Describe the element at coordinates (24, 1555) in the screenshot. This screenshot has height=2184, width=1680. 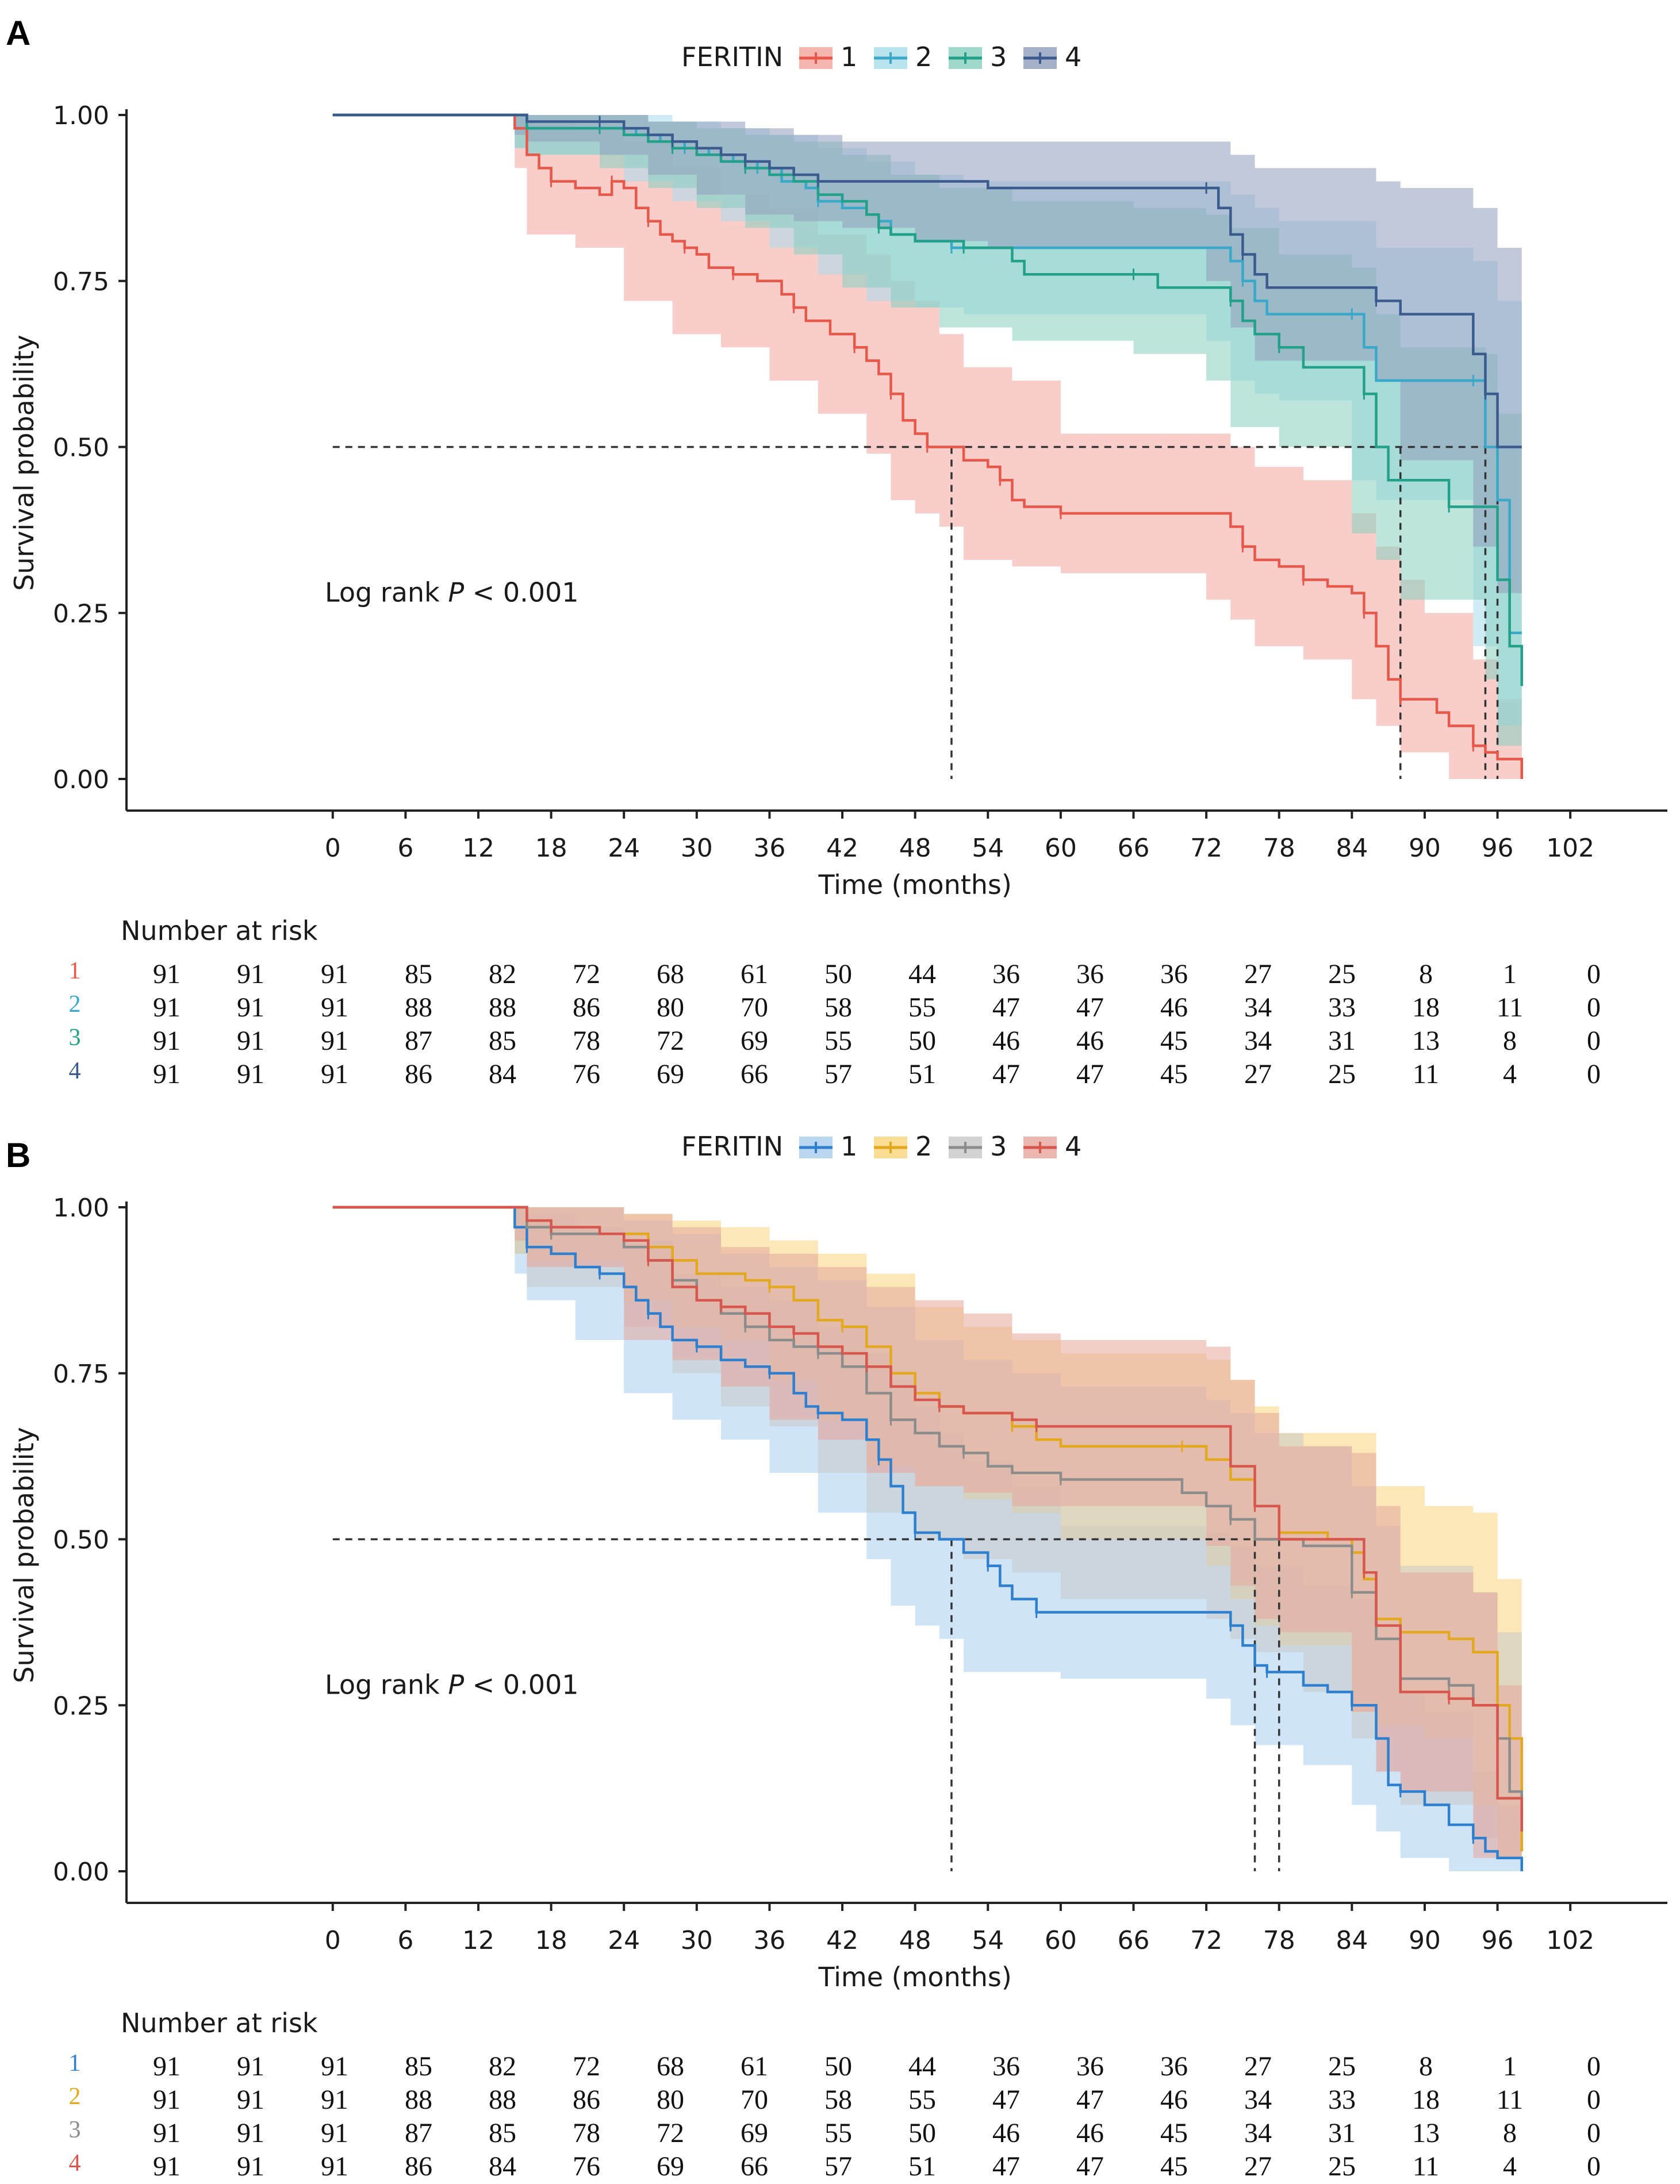
I see `y-axis-title: Survival probability` at that location.